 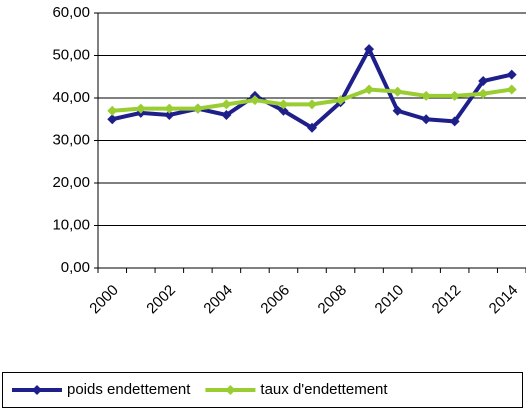 I want to click on x-tick-label: 2002, so click(x=161, y=300).